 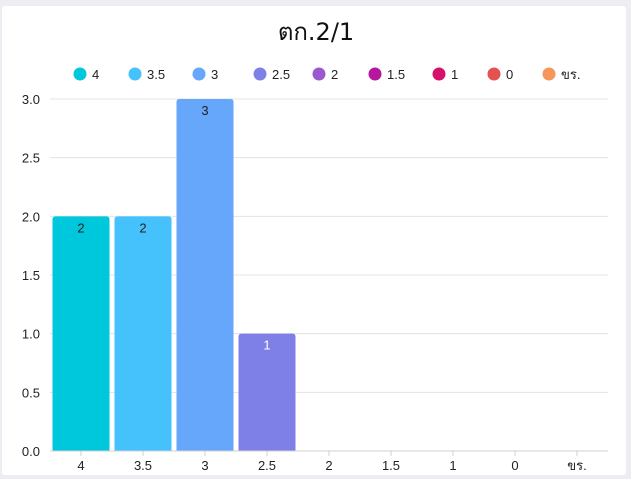 What do you see at coordinates (214, 74) in the screenshot?
I see `legend-label: 3` at bounding box center [214, 74].